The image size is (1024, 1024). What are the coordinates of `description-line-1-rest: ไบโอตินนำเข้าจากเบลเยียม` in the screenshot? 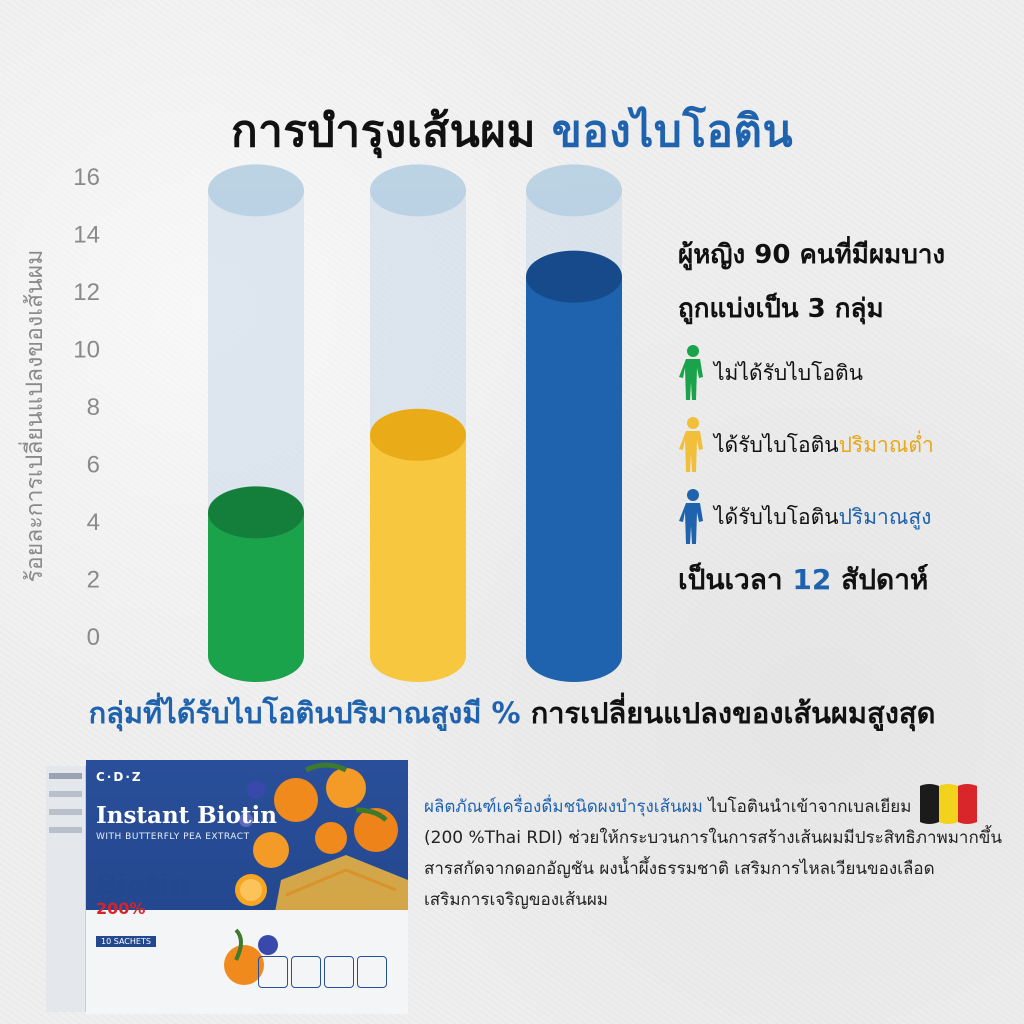 It's located at (810, 807).